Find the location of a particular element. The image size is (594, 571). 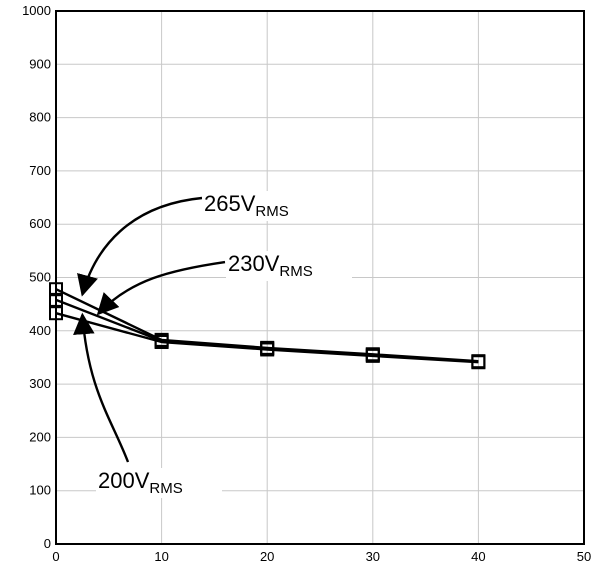

annotation-label-1: 230VRMS is located at coordinates (270, 265).